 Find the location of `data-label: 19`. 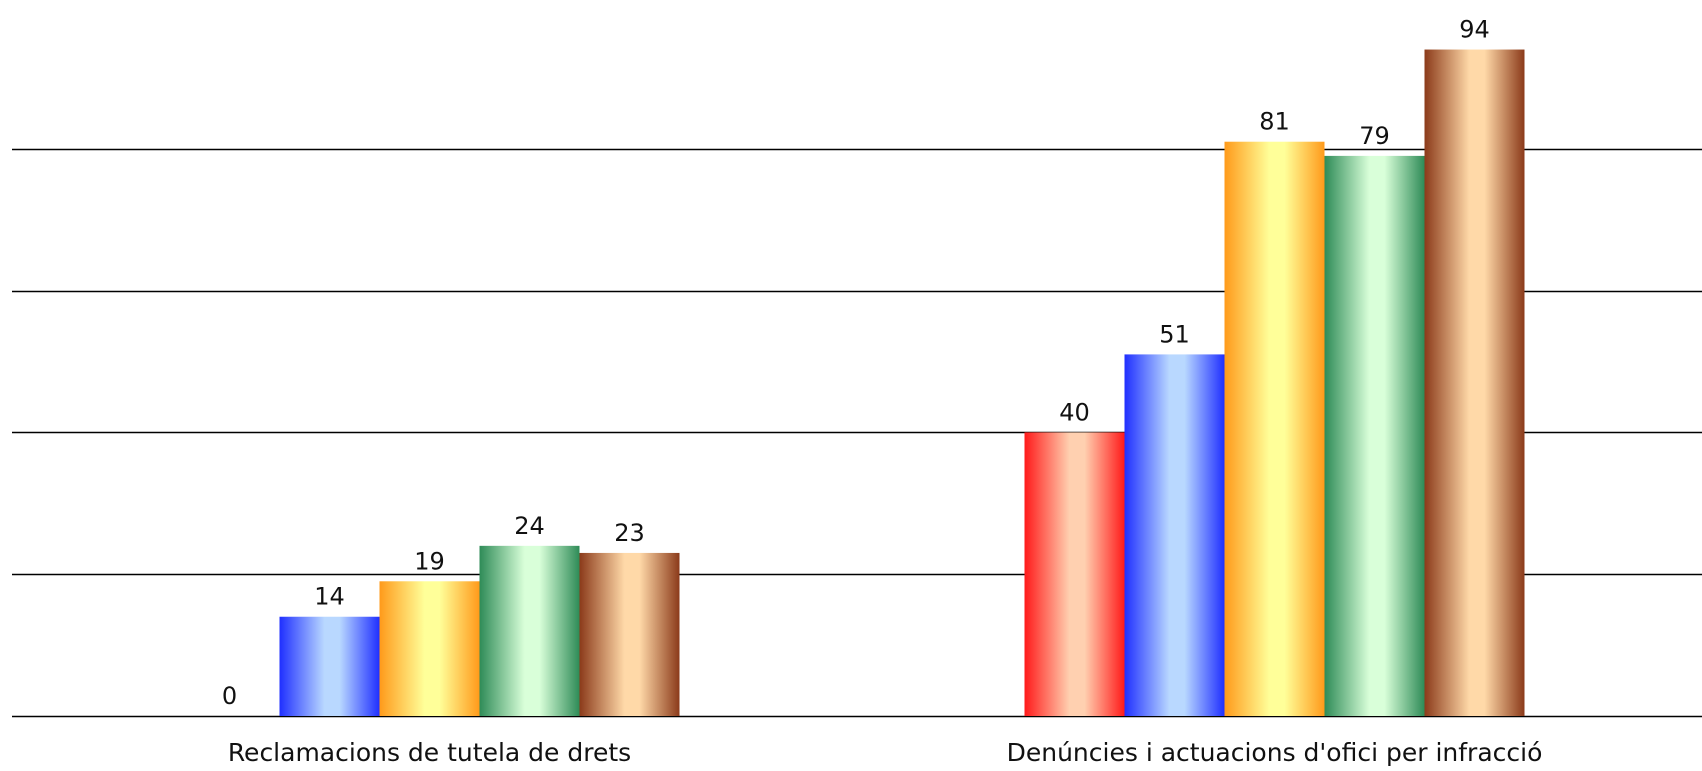

data-label: 19 is located at coordinates (429, 561).